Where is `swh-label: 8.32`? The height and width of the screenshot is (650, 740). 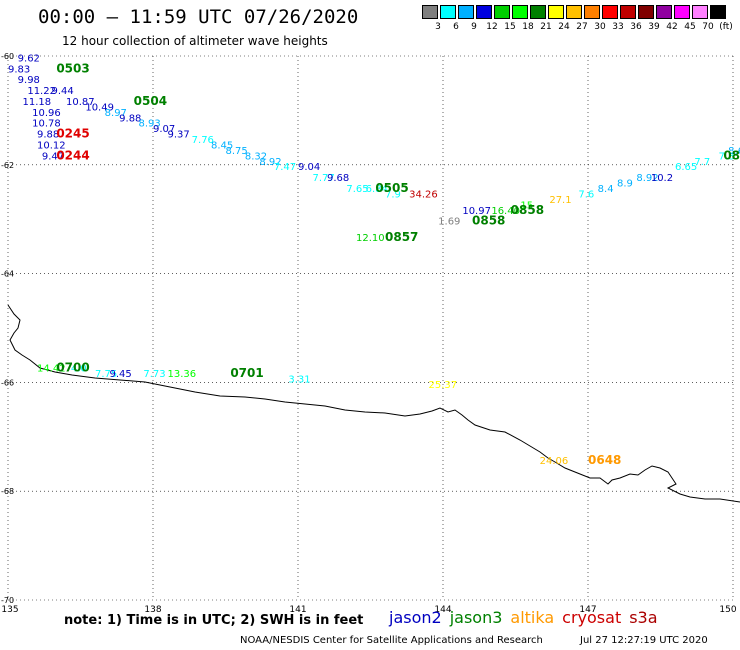
swh-label: 8.32 is located at coordinates (256, 156).